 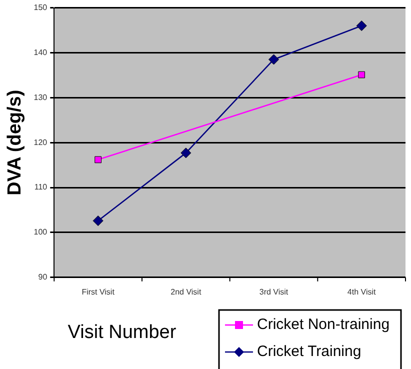 What do you see at coordinates (99, 291) in the screenshot?
I see `x-tick-label: First Visit` at bounding box center [99, 291].